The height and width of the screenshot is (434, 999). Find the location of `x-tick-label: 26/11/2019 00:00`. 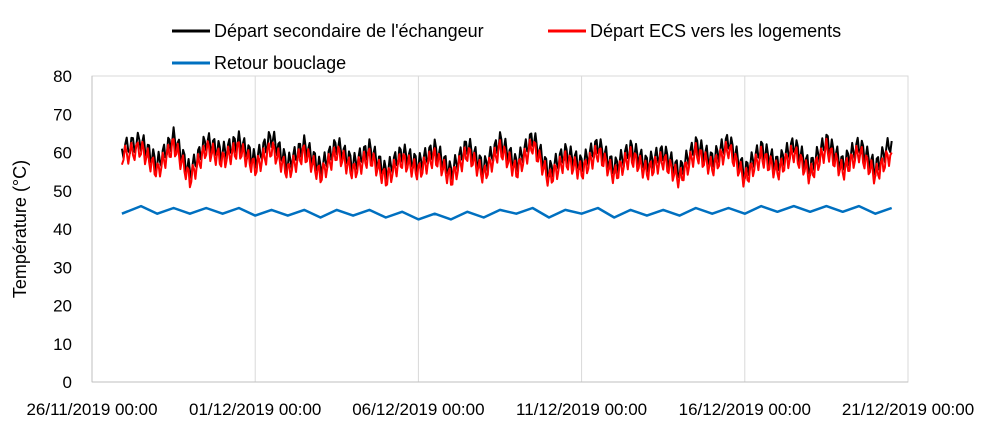

x-tick-label: 26/11/2019 00:00 is located at coordinates (91, 409).